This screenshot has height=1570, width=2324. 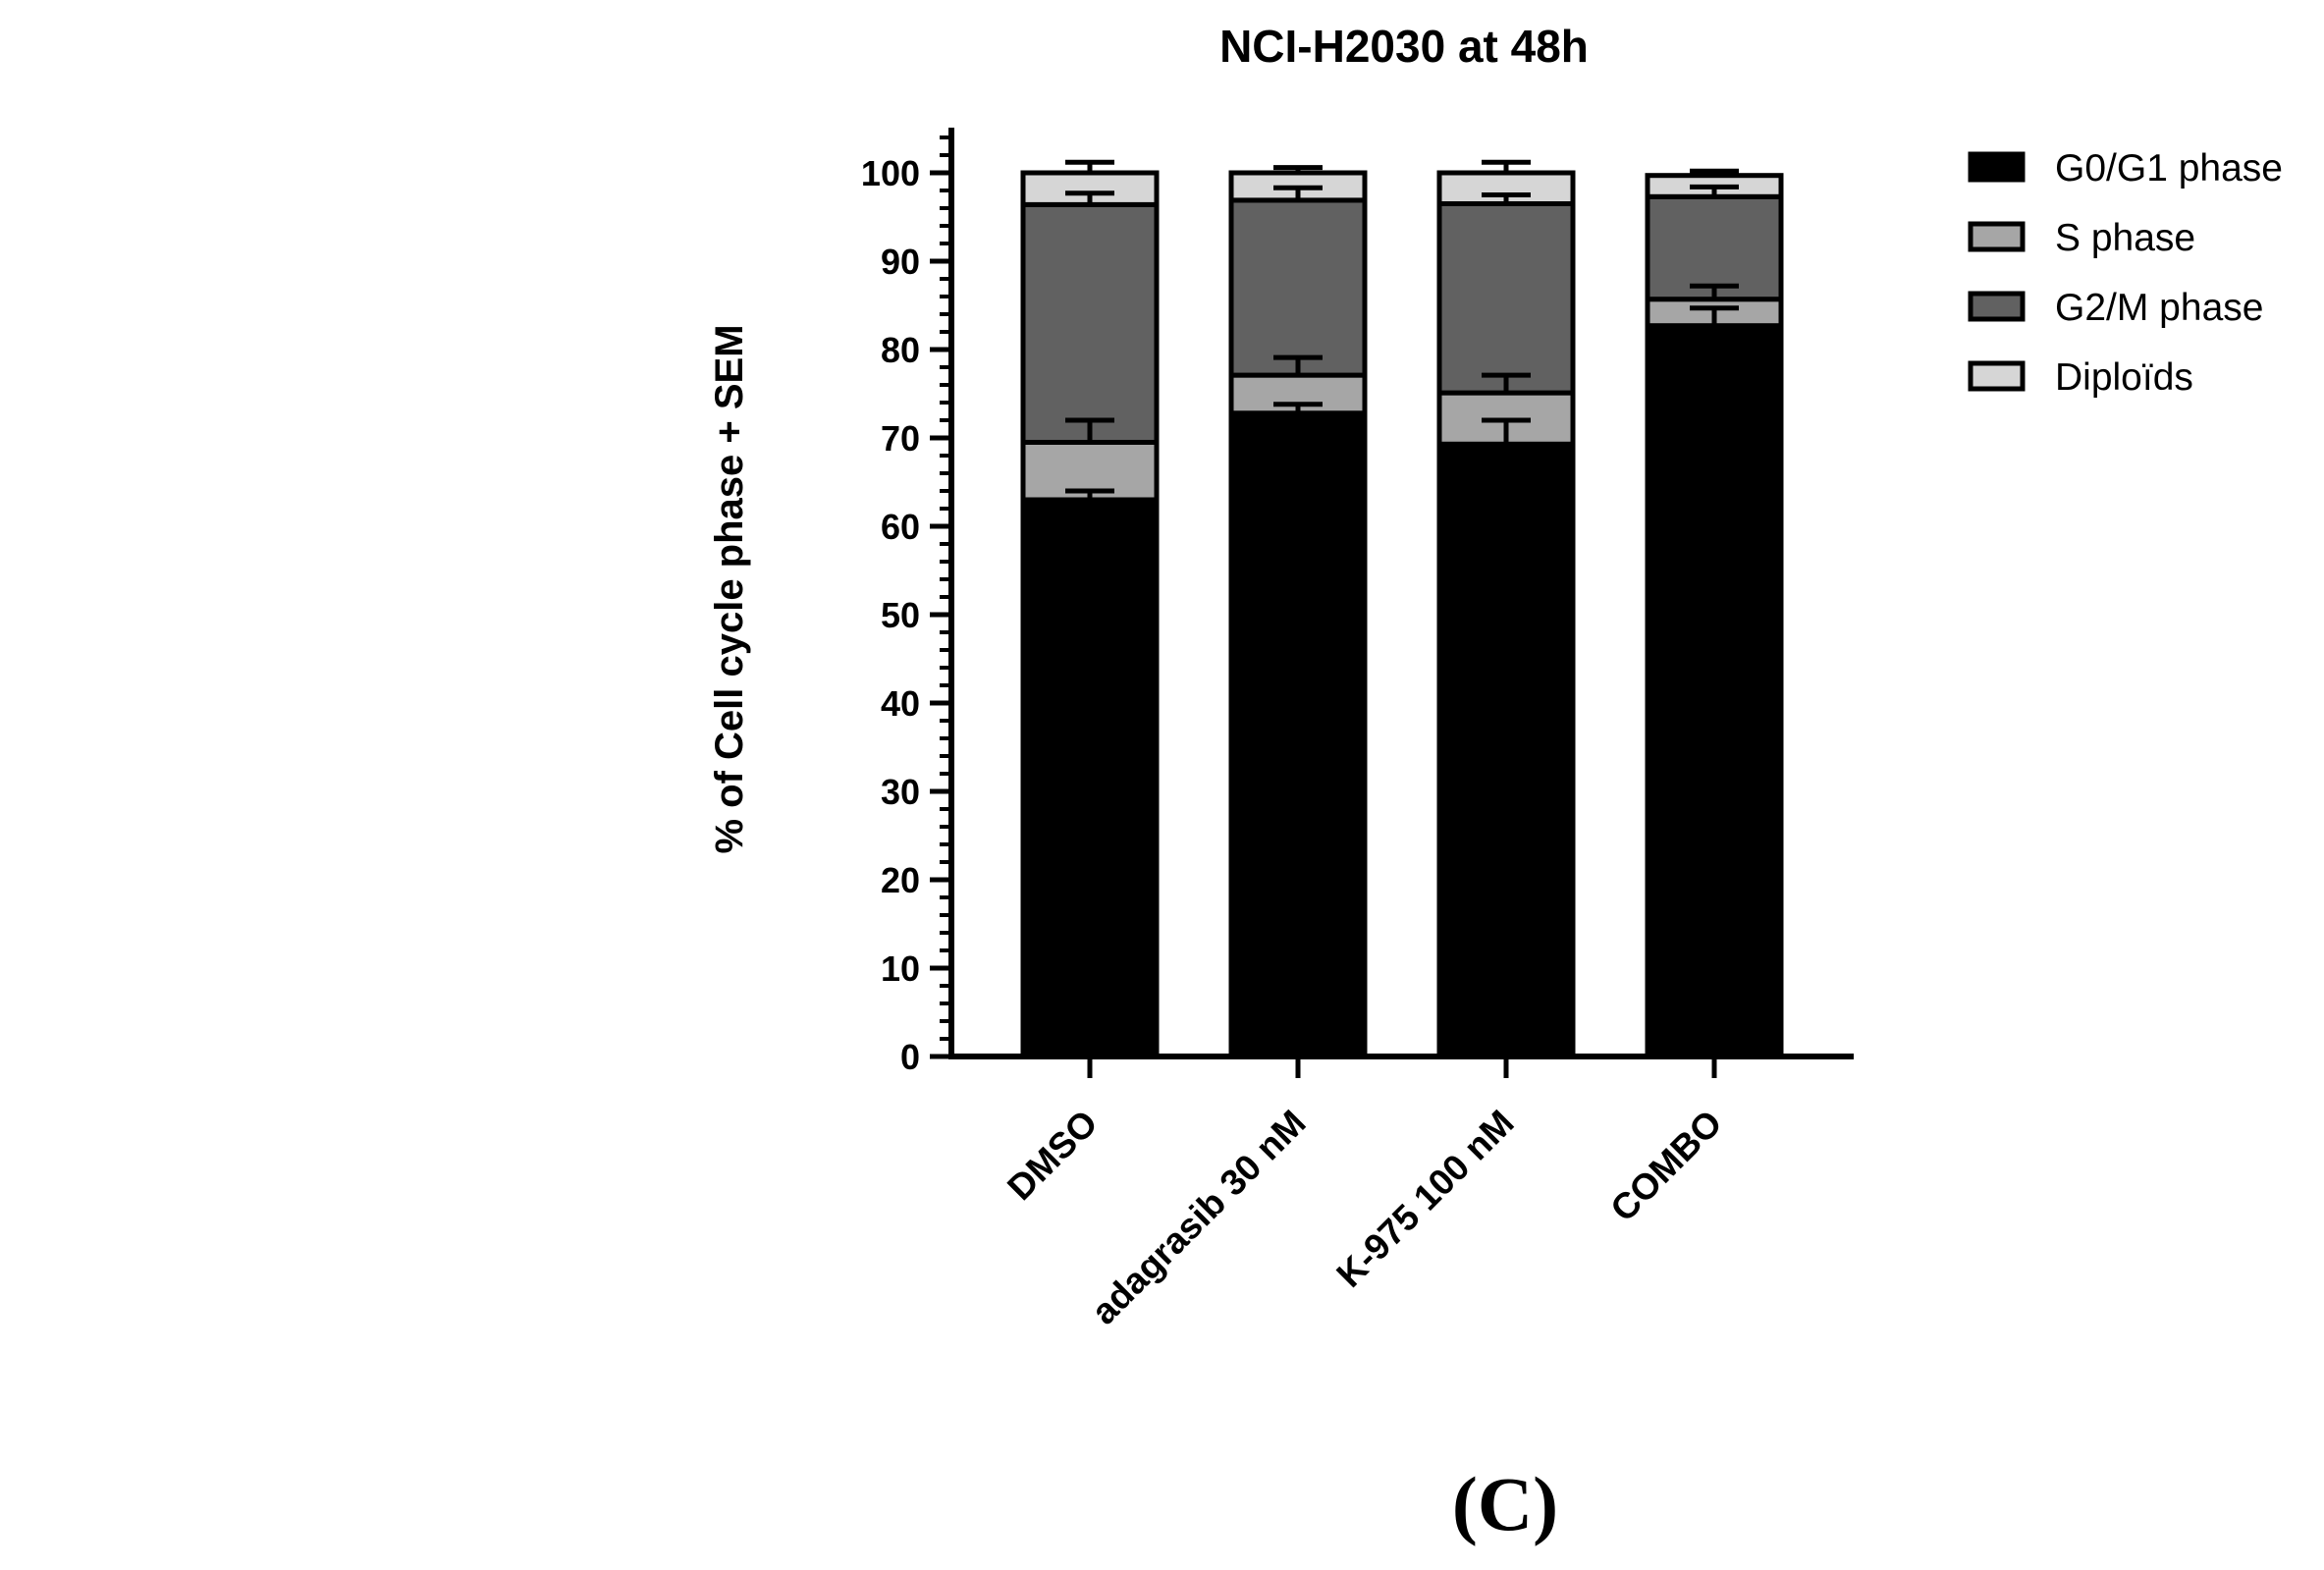 I want to click on legend: G0/G1 phase S phase G2/M phase Diploïds, so click(x=2125, y=273).